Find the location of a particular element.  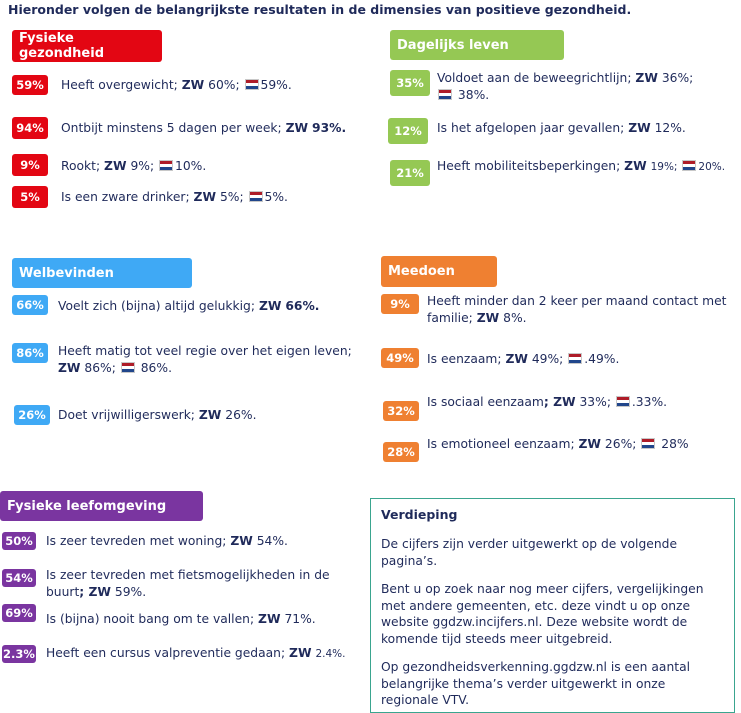

section-header-meedoen: Meedoen is located at coordinates (439, 271).